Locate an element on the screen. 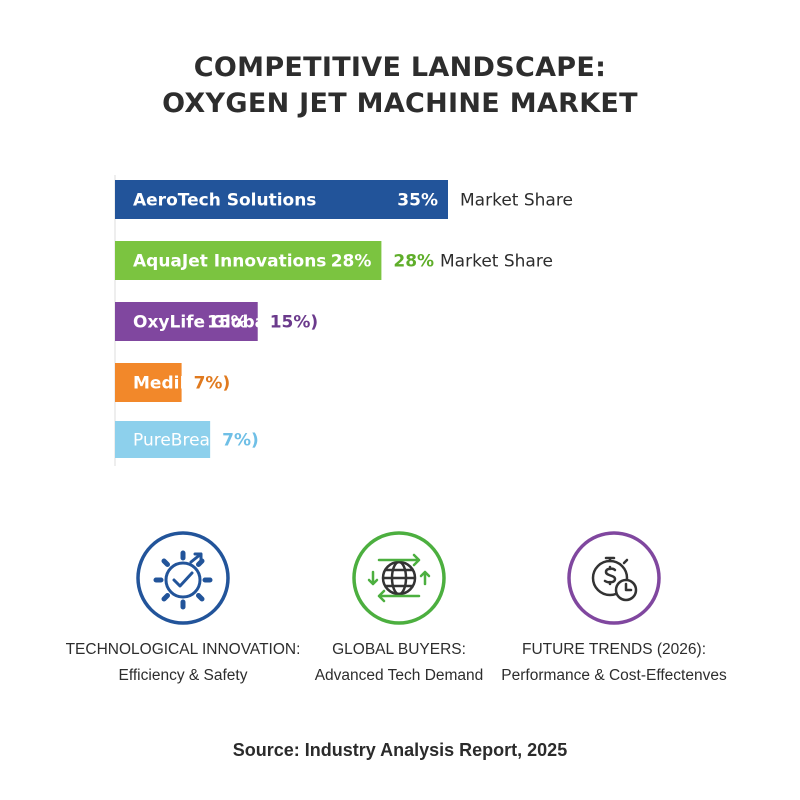  caption-heading: GLOBAL BUYERS: is located at coordinates (399, 649).